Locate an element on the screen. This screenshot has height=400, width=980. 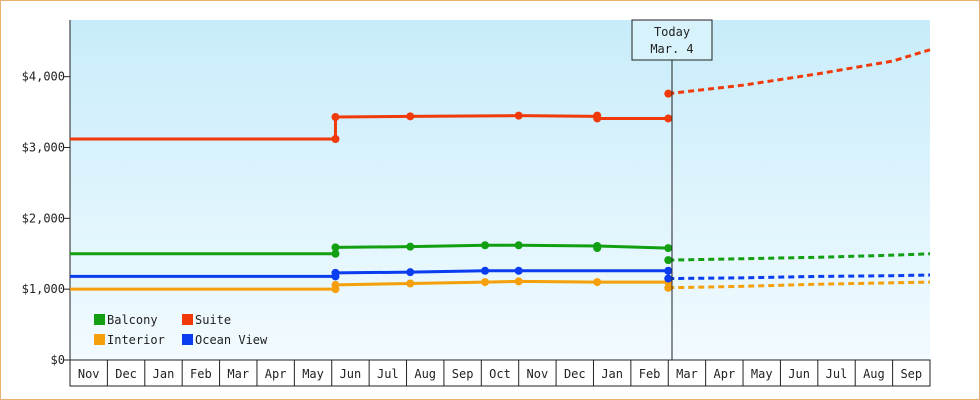
legend: Balcony Suite Interior Ocean View is located at coordinates (181, 330).